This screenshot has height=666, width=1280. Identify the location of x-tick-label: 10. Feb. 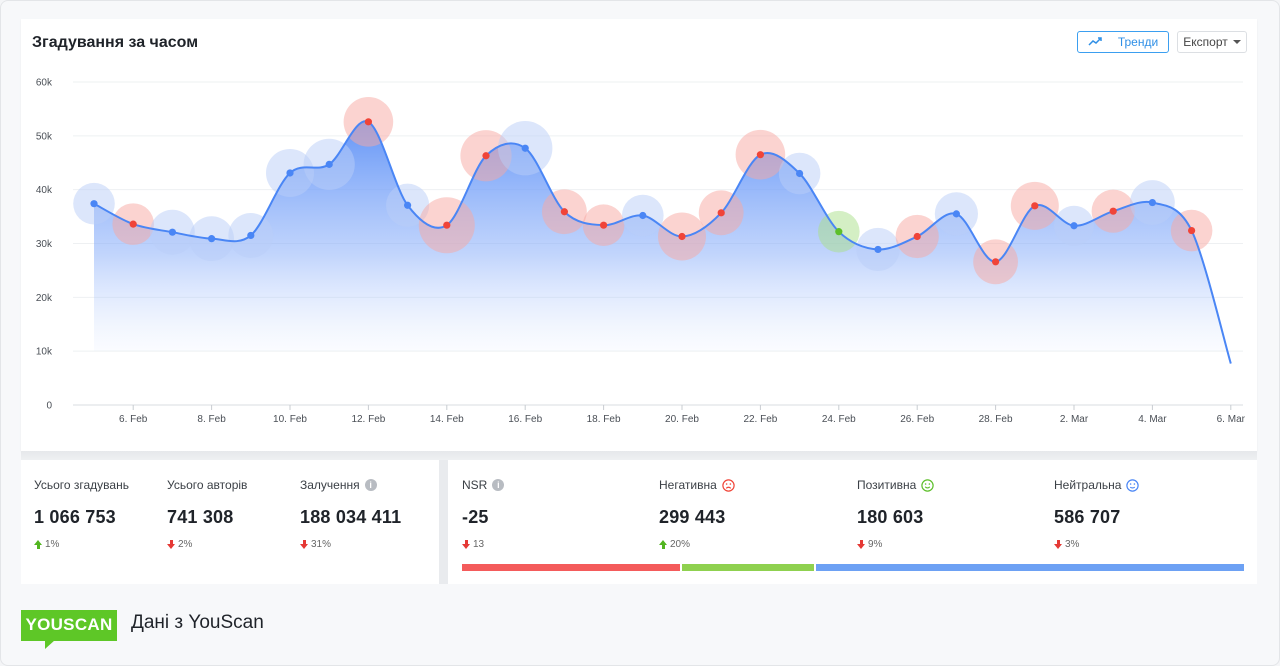
(290, 419).